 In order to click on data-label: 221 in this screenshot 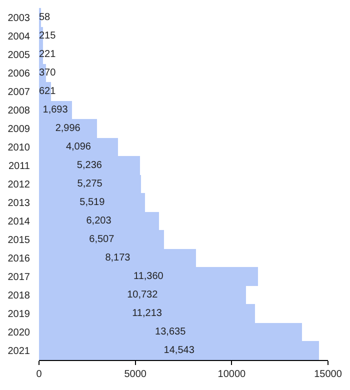, I will do `click(47, 54)`.